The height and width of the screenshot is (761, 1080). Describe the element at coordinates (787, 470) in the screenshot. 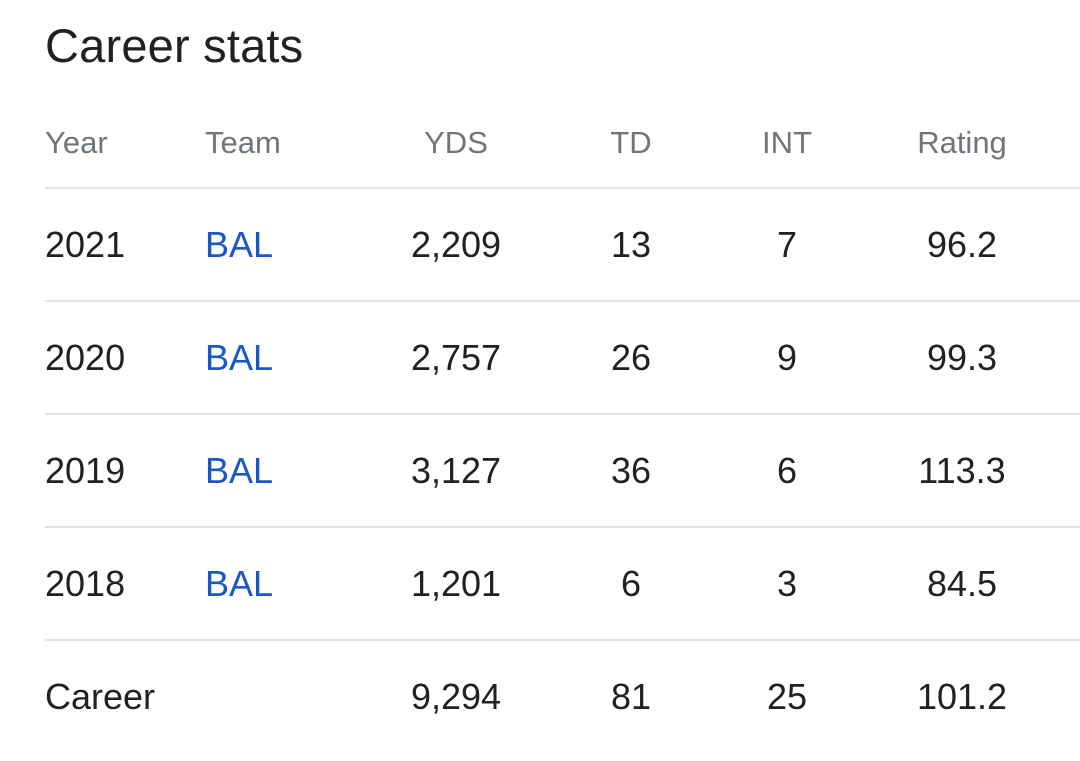

I see `int-cell: 6` at that location.